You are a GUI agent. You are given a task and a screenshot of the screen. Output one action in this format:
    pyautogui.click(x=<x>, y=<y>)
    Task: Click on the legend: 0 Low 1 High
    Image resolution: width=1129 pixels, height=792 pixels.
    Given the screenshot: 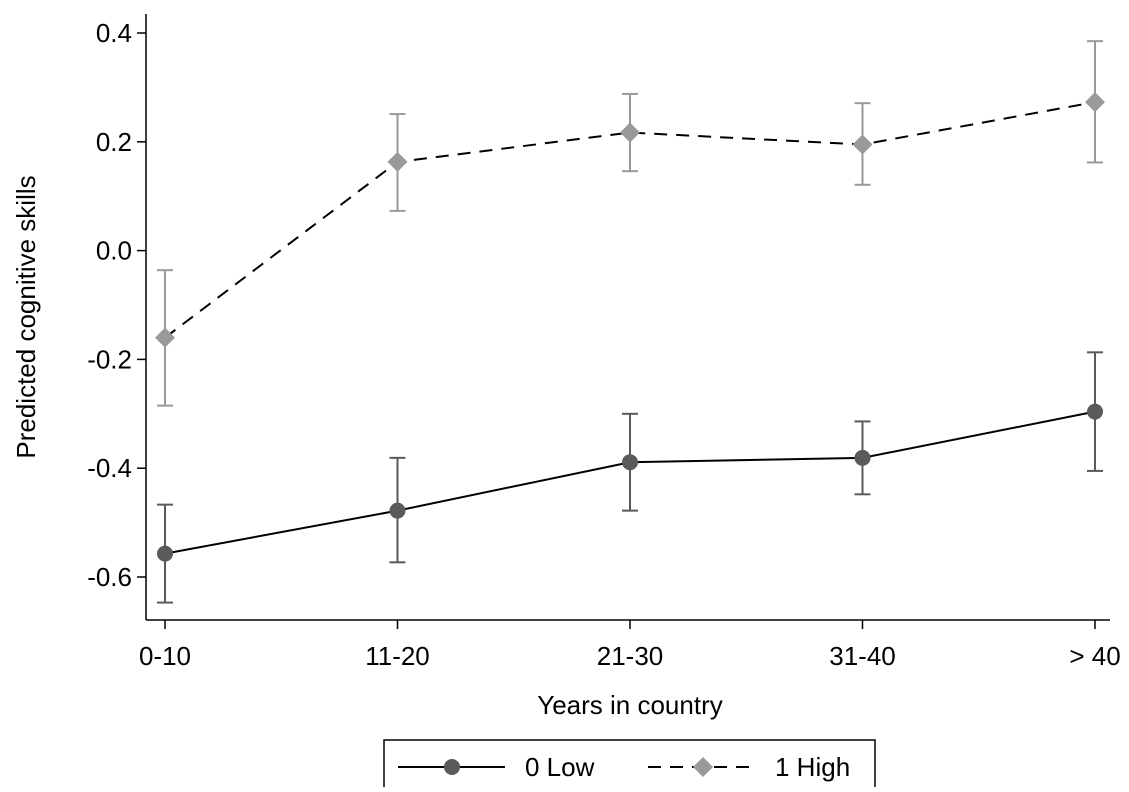 What is the action you would take?
    pyautogui.click(x=629, y=765)
    